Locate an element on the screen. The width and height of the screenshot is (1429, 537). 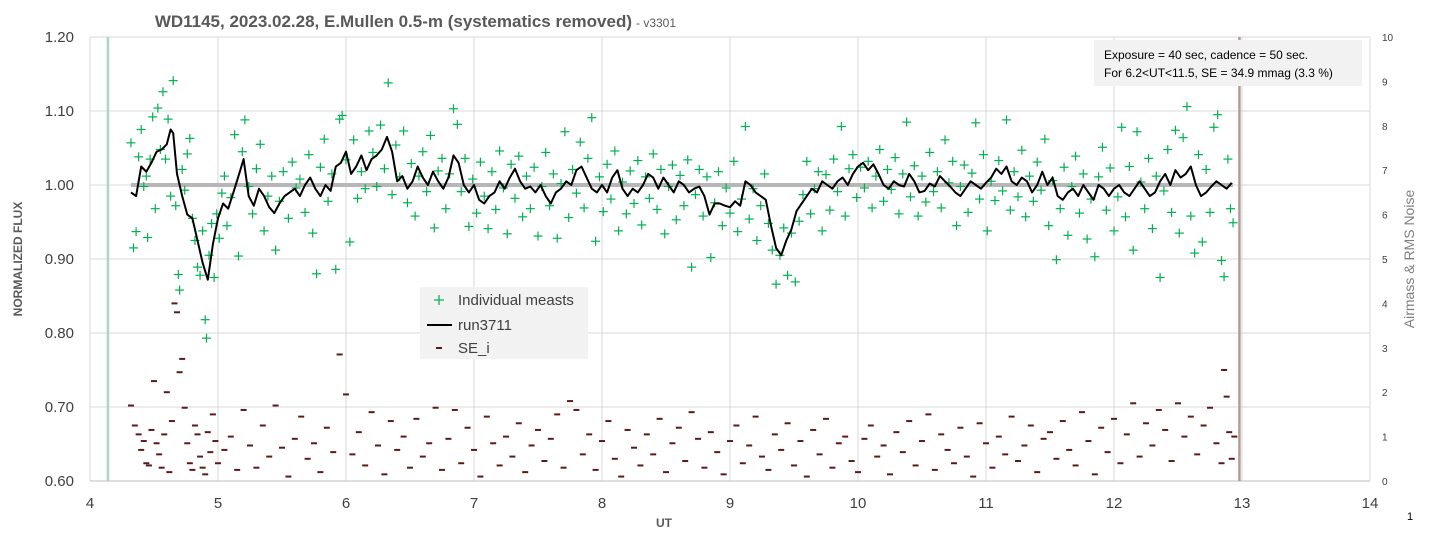
y-tick-label: 0.80 is located at coordinates (59, 333).